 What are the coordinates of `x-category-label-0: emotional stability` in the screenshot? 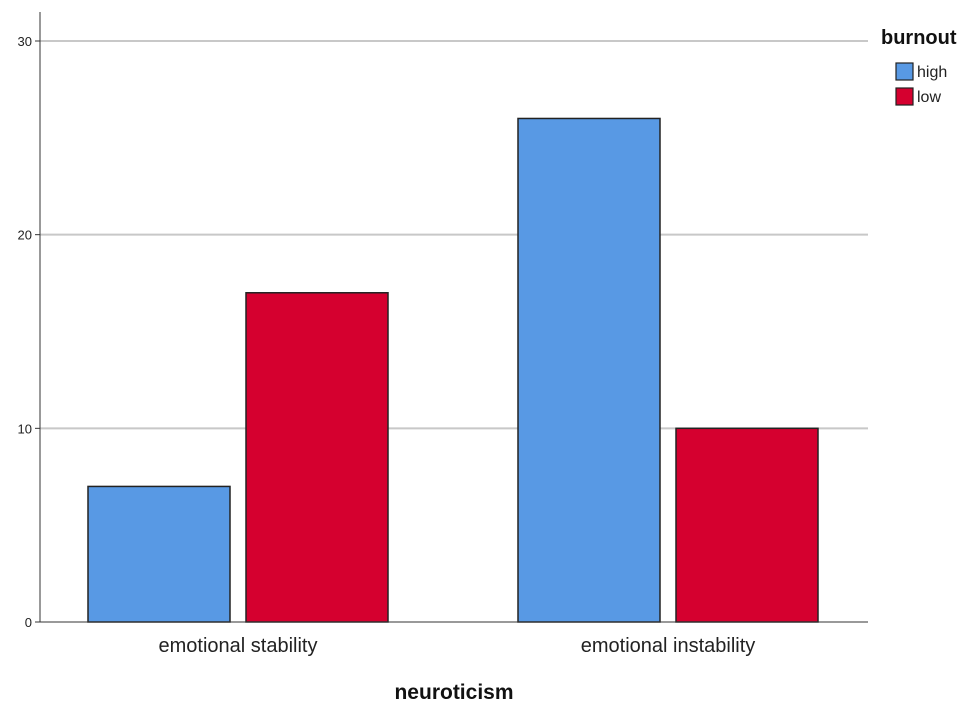 It's located at (238, 646).